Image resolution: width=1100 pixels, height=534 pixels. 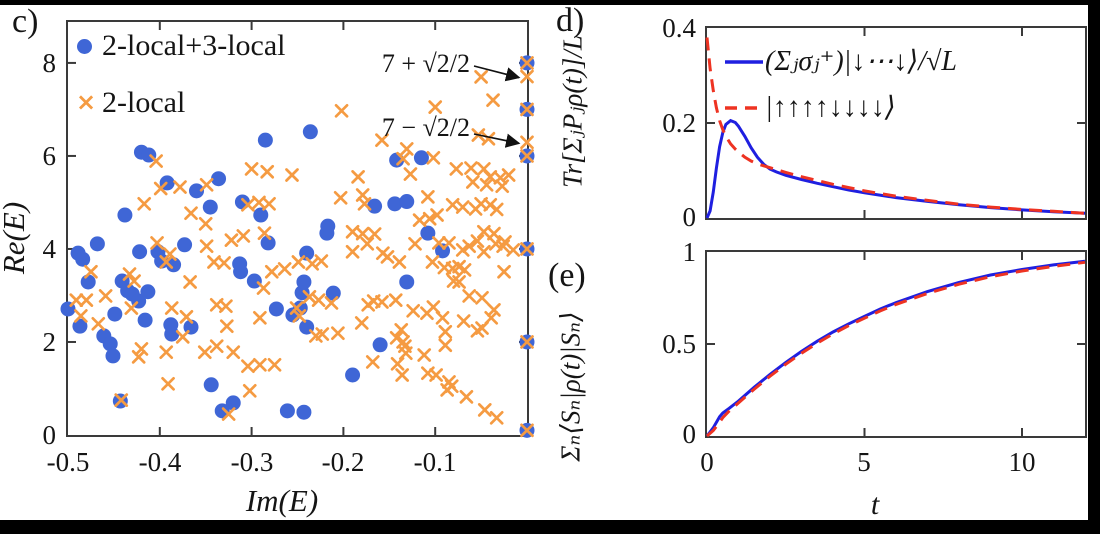 I want to click on c-xtick-m04: -0.4, so click(x=160, y=462).